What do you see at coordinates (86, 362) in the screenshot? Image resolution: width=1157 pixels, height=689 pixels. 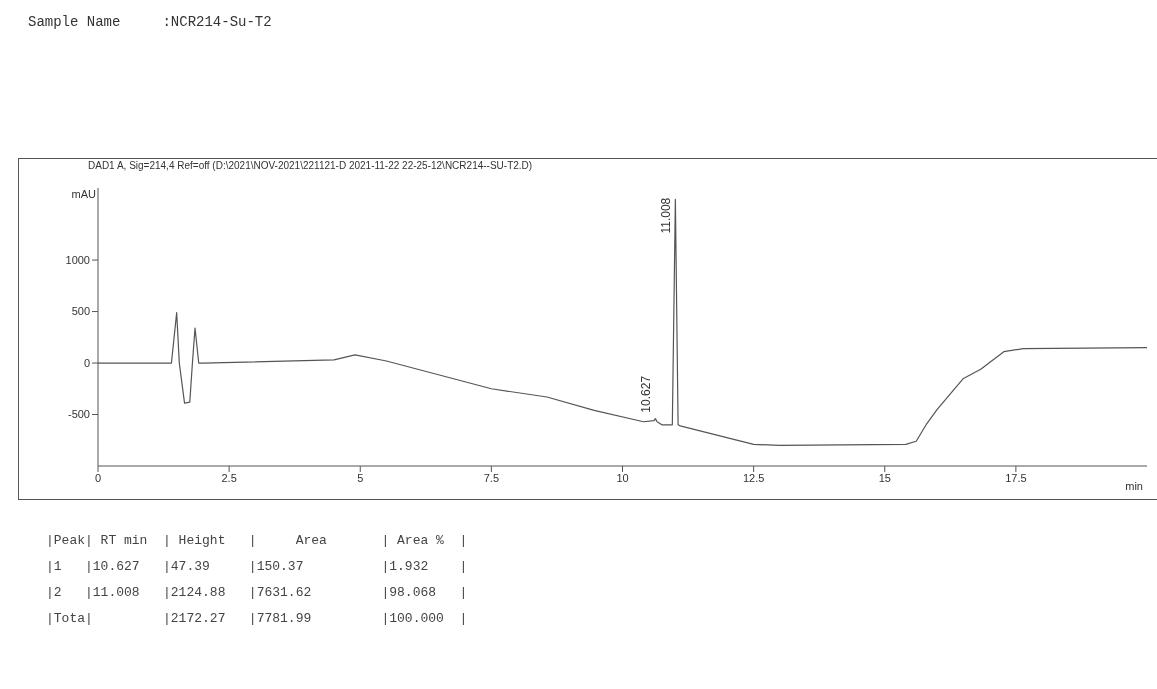 I see `y-tick-label: 0` at bounding box center [86, 362].